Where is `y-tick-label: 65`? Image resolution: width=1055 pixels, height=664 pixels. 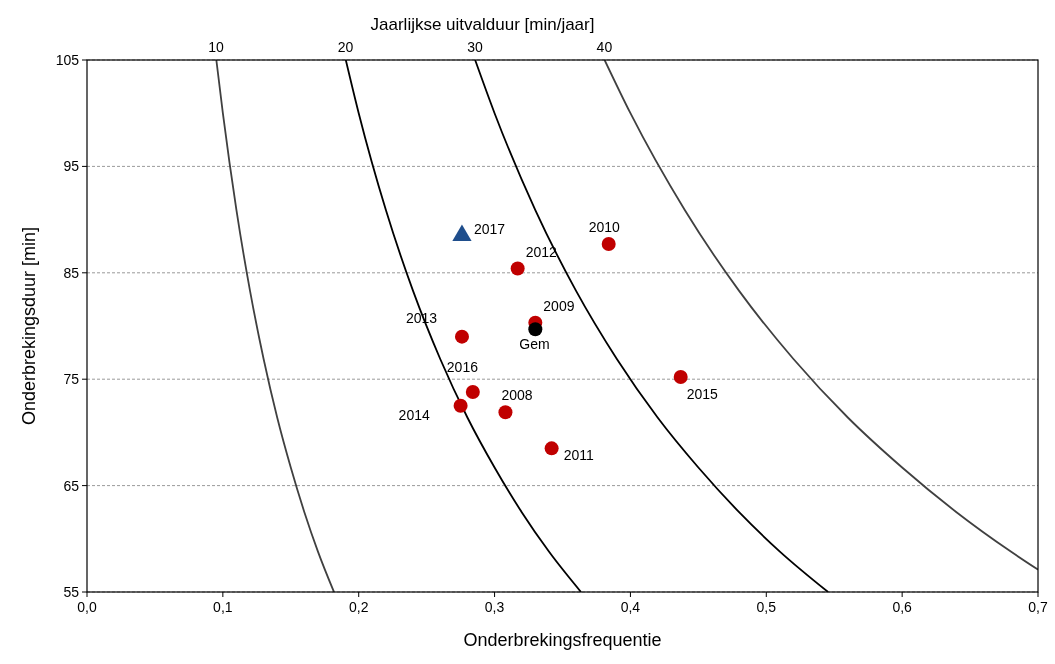 y-tick-label: 65 is located at coordinates (71, 485).